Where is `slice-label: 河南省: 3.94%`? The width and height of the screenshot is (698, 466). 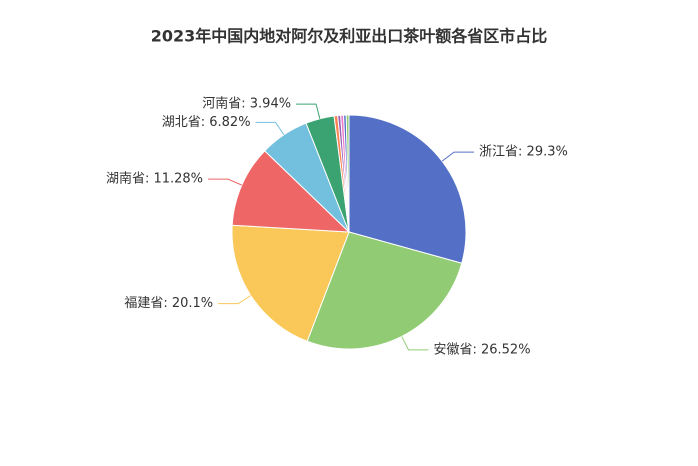
slice-label: 河南省: 3.94% is located at coordinates (246, 104).